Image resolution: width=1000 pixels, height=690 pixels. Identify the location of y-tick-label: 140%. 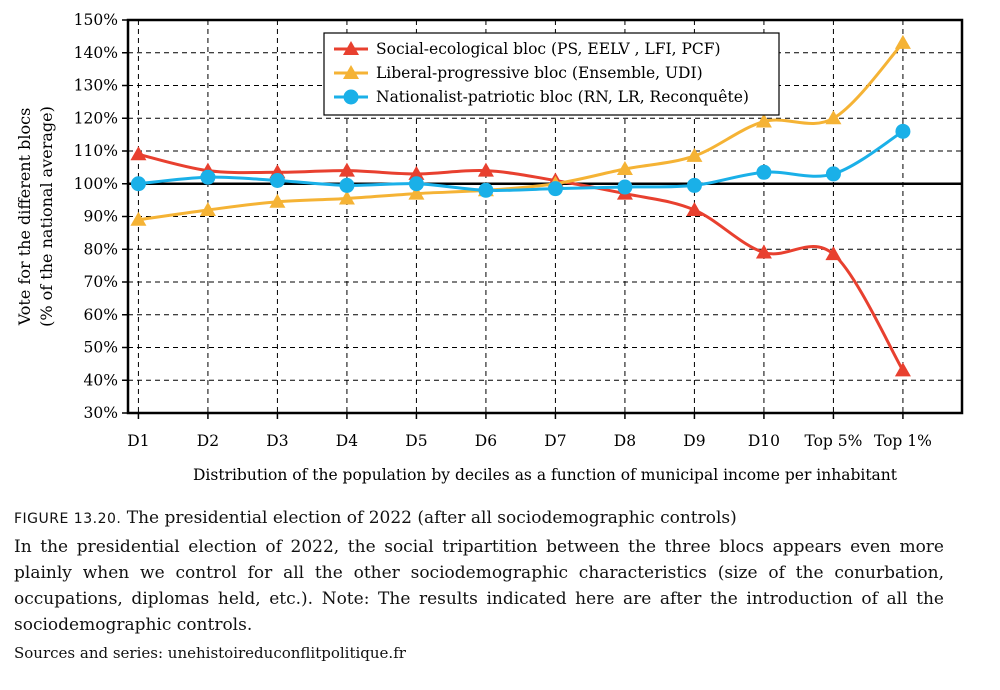
(96, 53).